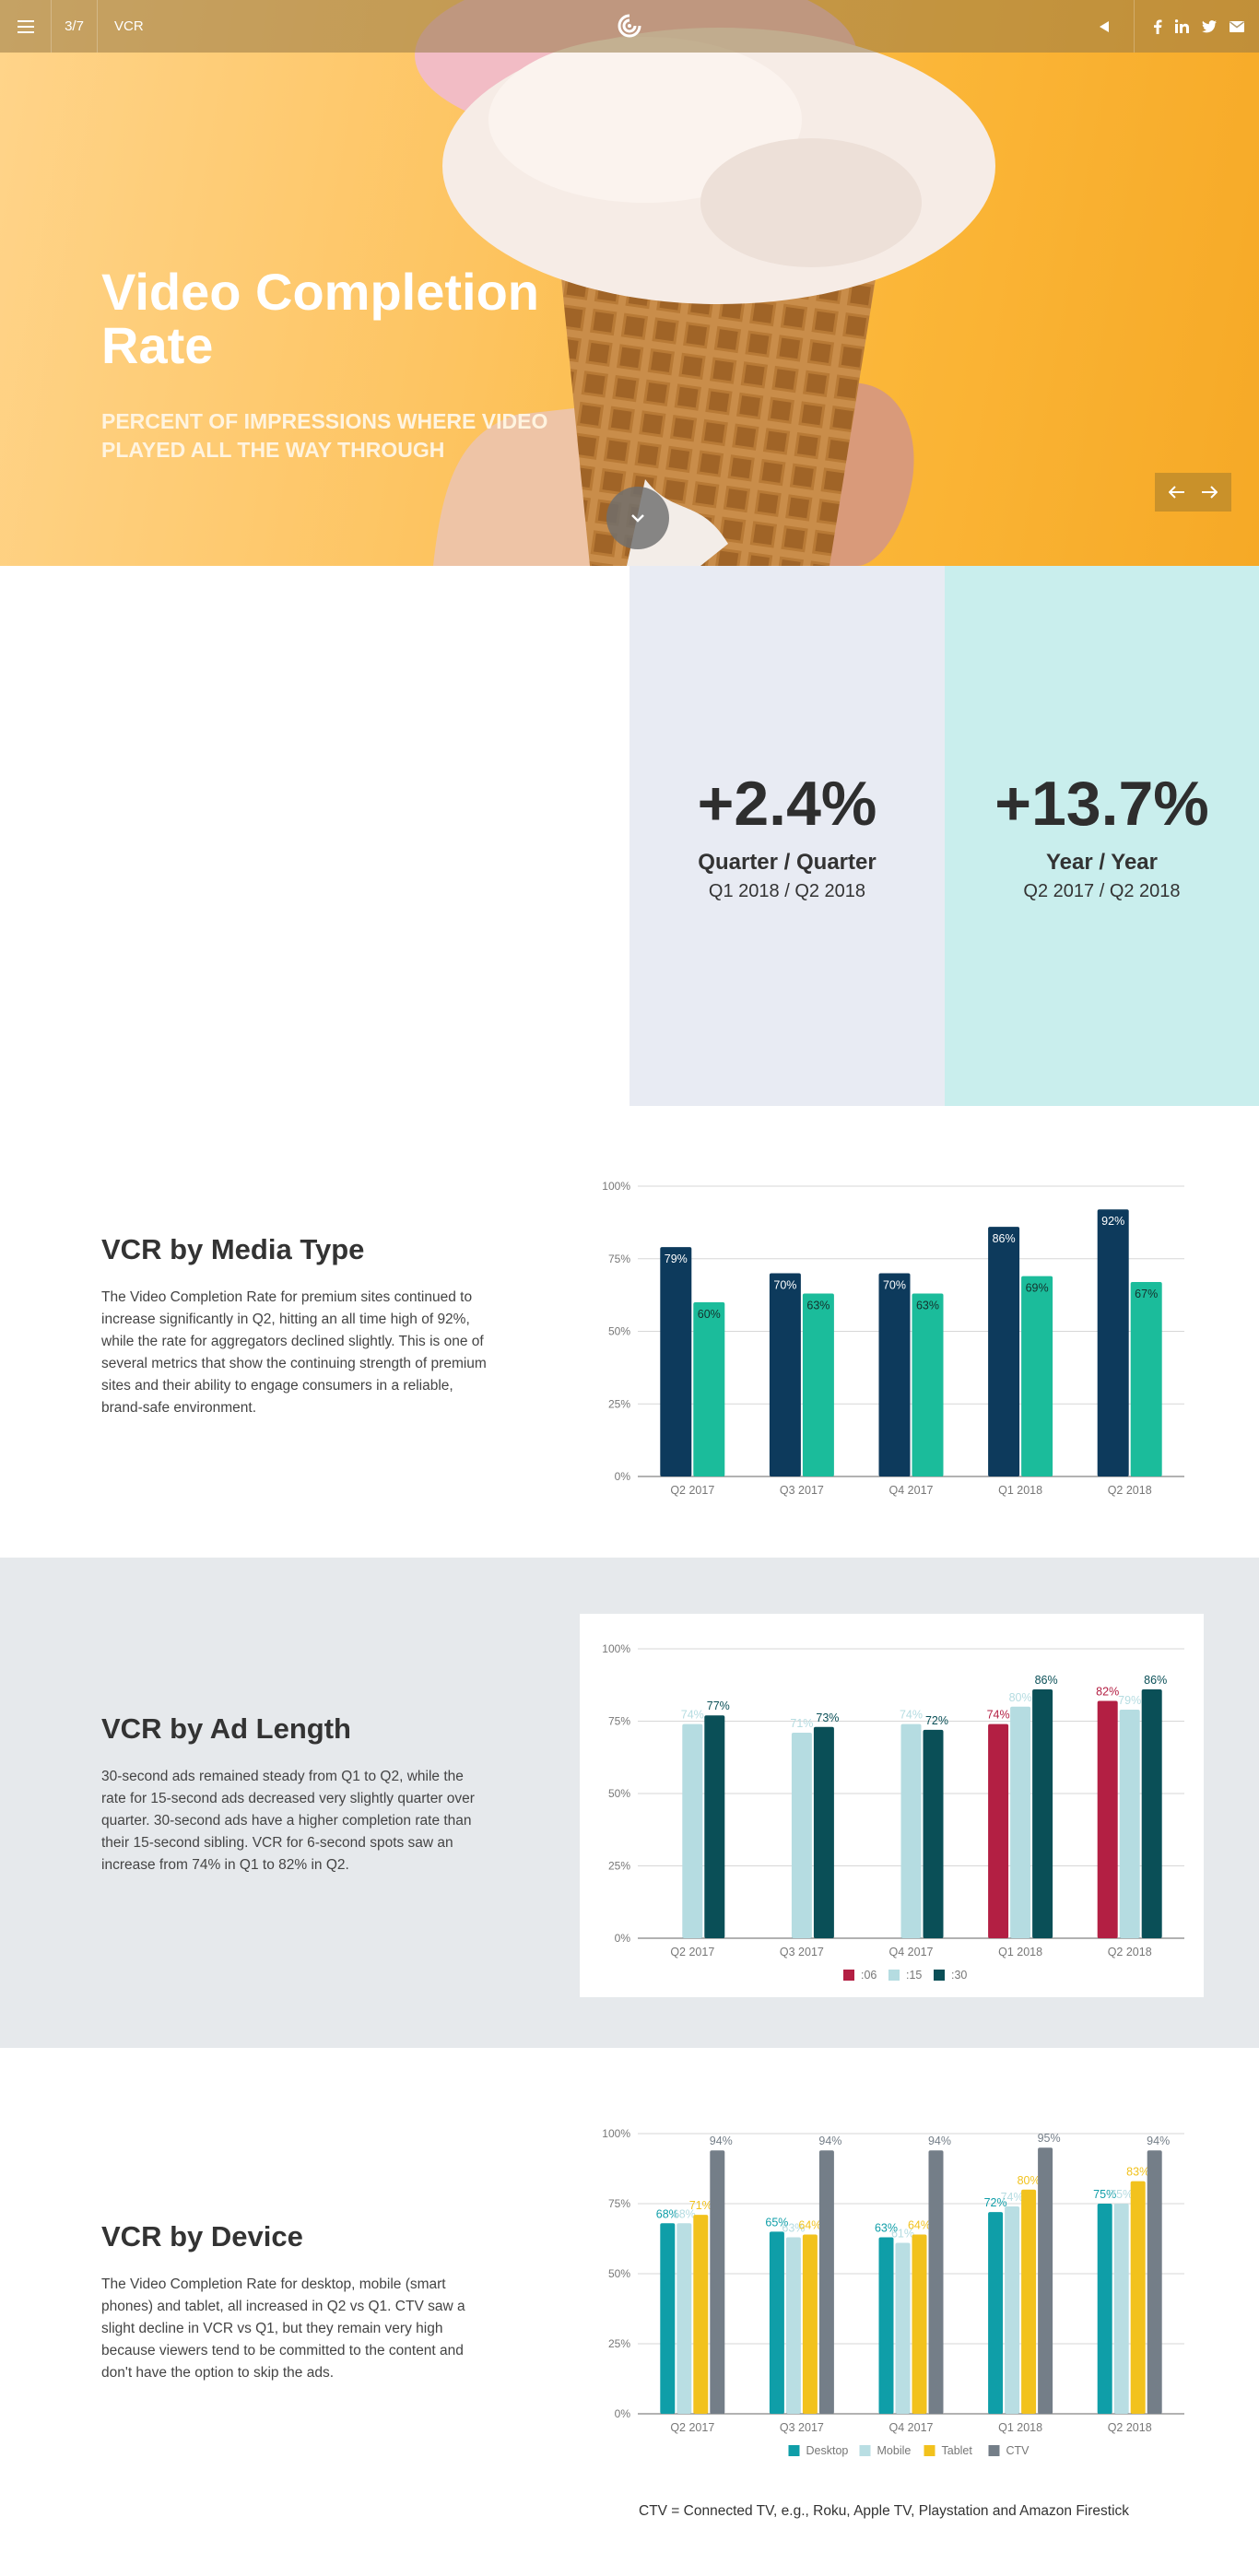  What do you see at coordinates (129, 26) in the screenshot?
I see `section-title: VCR` at bounding box center [129, 26].